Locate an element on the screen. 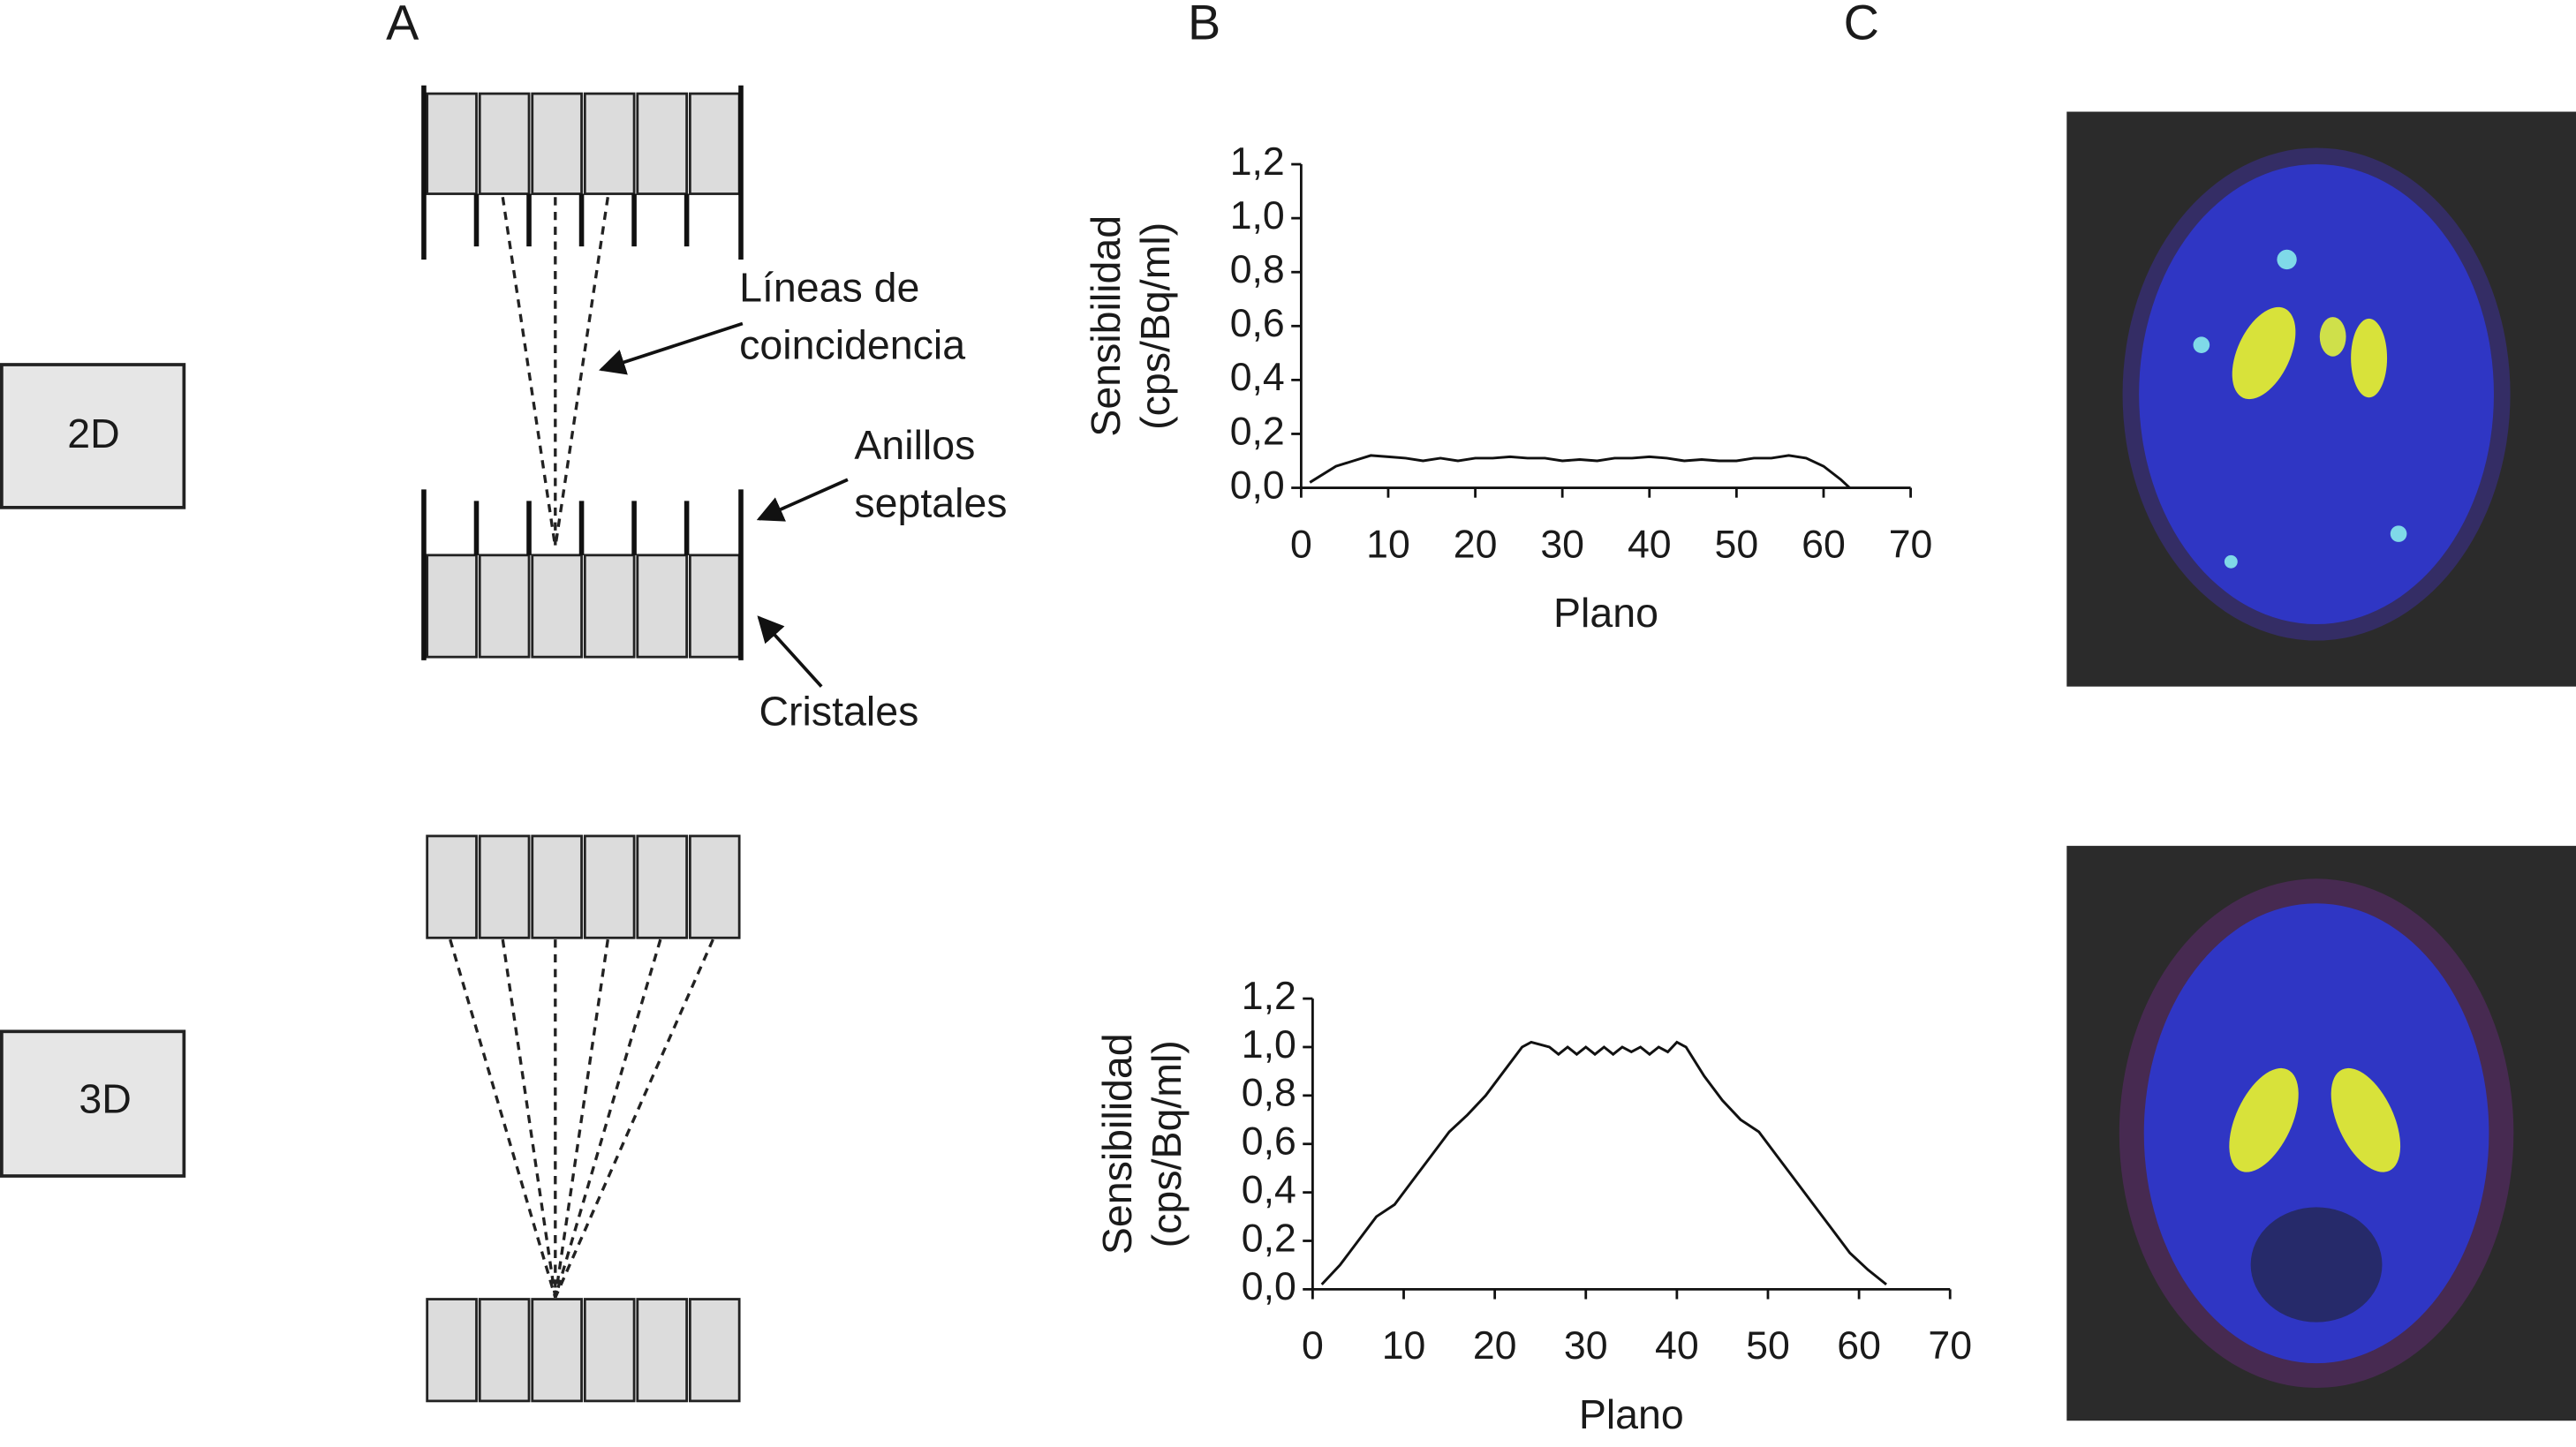 This screenshot has width=2576, height=1447. mode-label: 3D is located at coordinates (105, 1099).